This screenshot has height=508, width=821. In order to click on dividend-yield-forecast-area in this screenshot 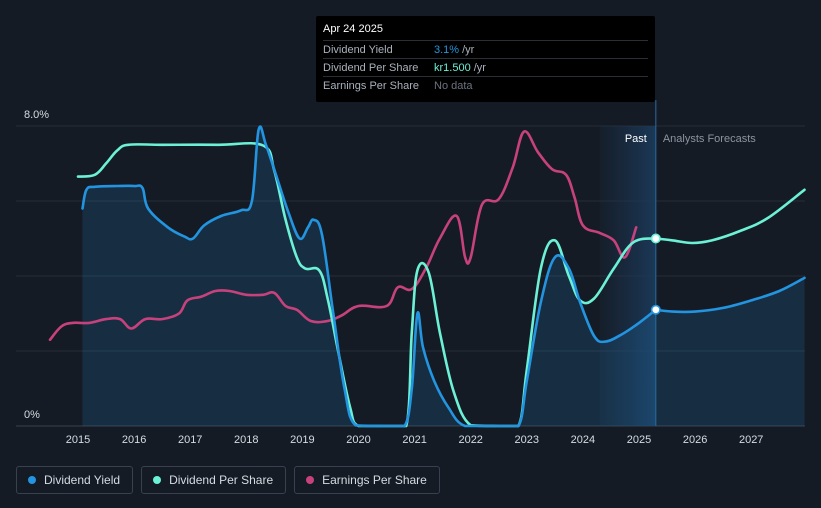, I will do `click(730, 351)`.